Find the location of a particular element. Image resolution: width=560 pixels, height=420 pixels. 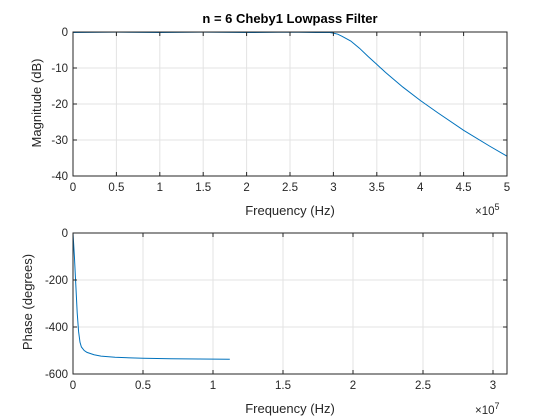

y-axis-label: Phase (degrees) is located at coordinates (27, 302).